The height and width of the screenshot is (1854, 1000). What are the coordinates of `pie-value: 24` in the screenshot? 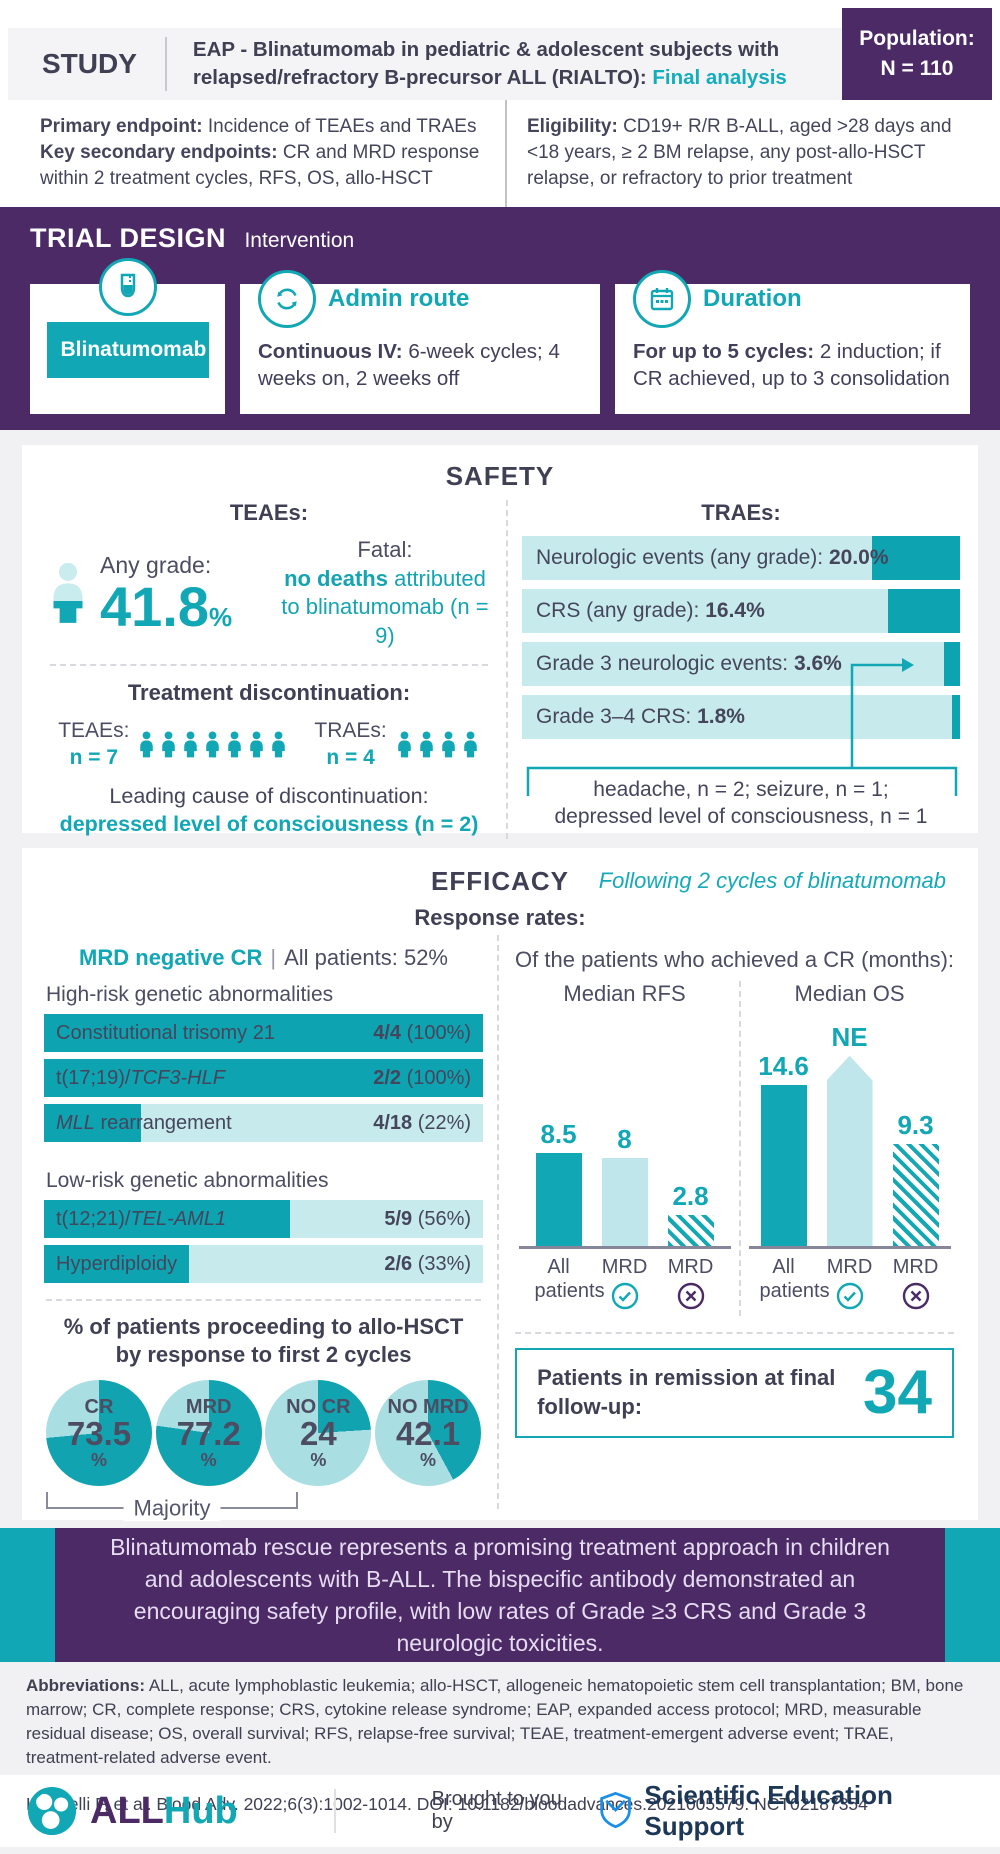 It's located at (318, 1433).